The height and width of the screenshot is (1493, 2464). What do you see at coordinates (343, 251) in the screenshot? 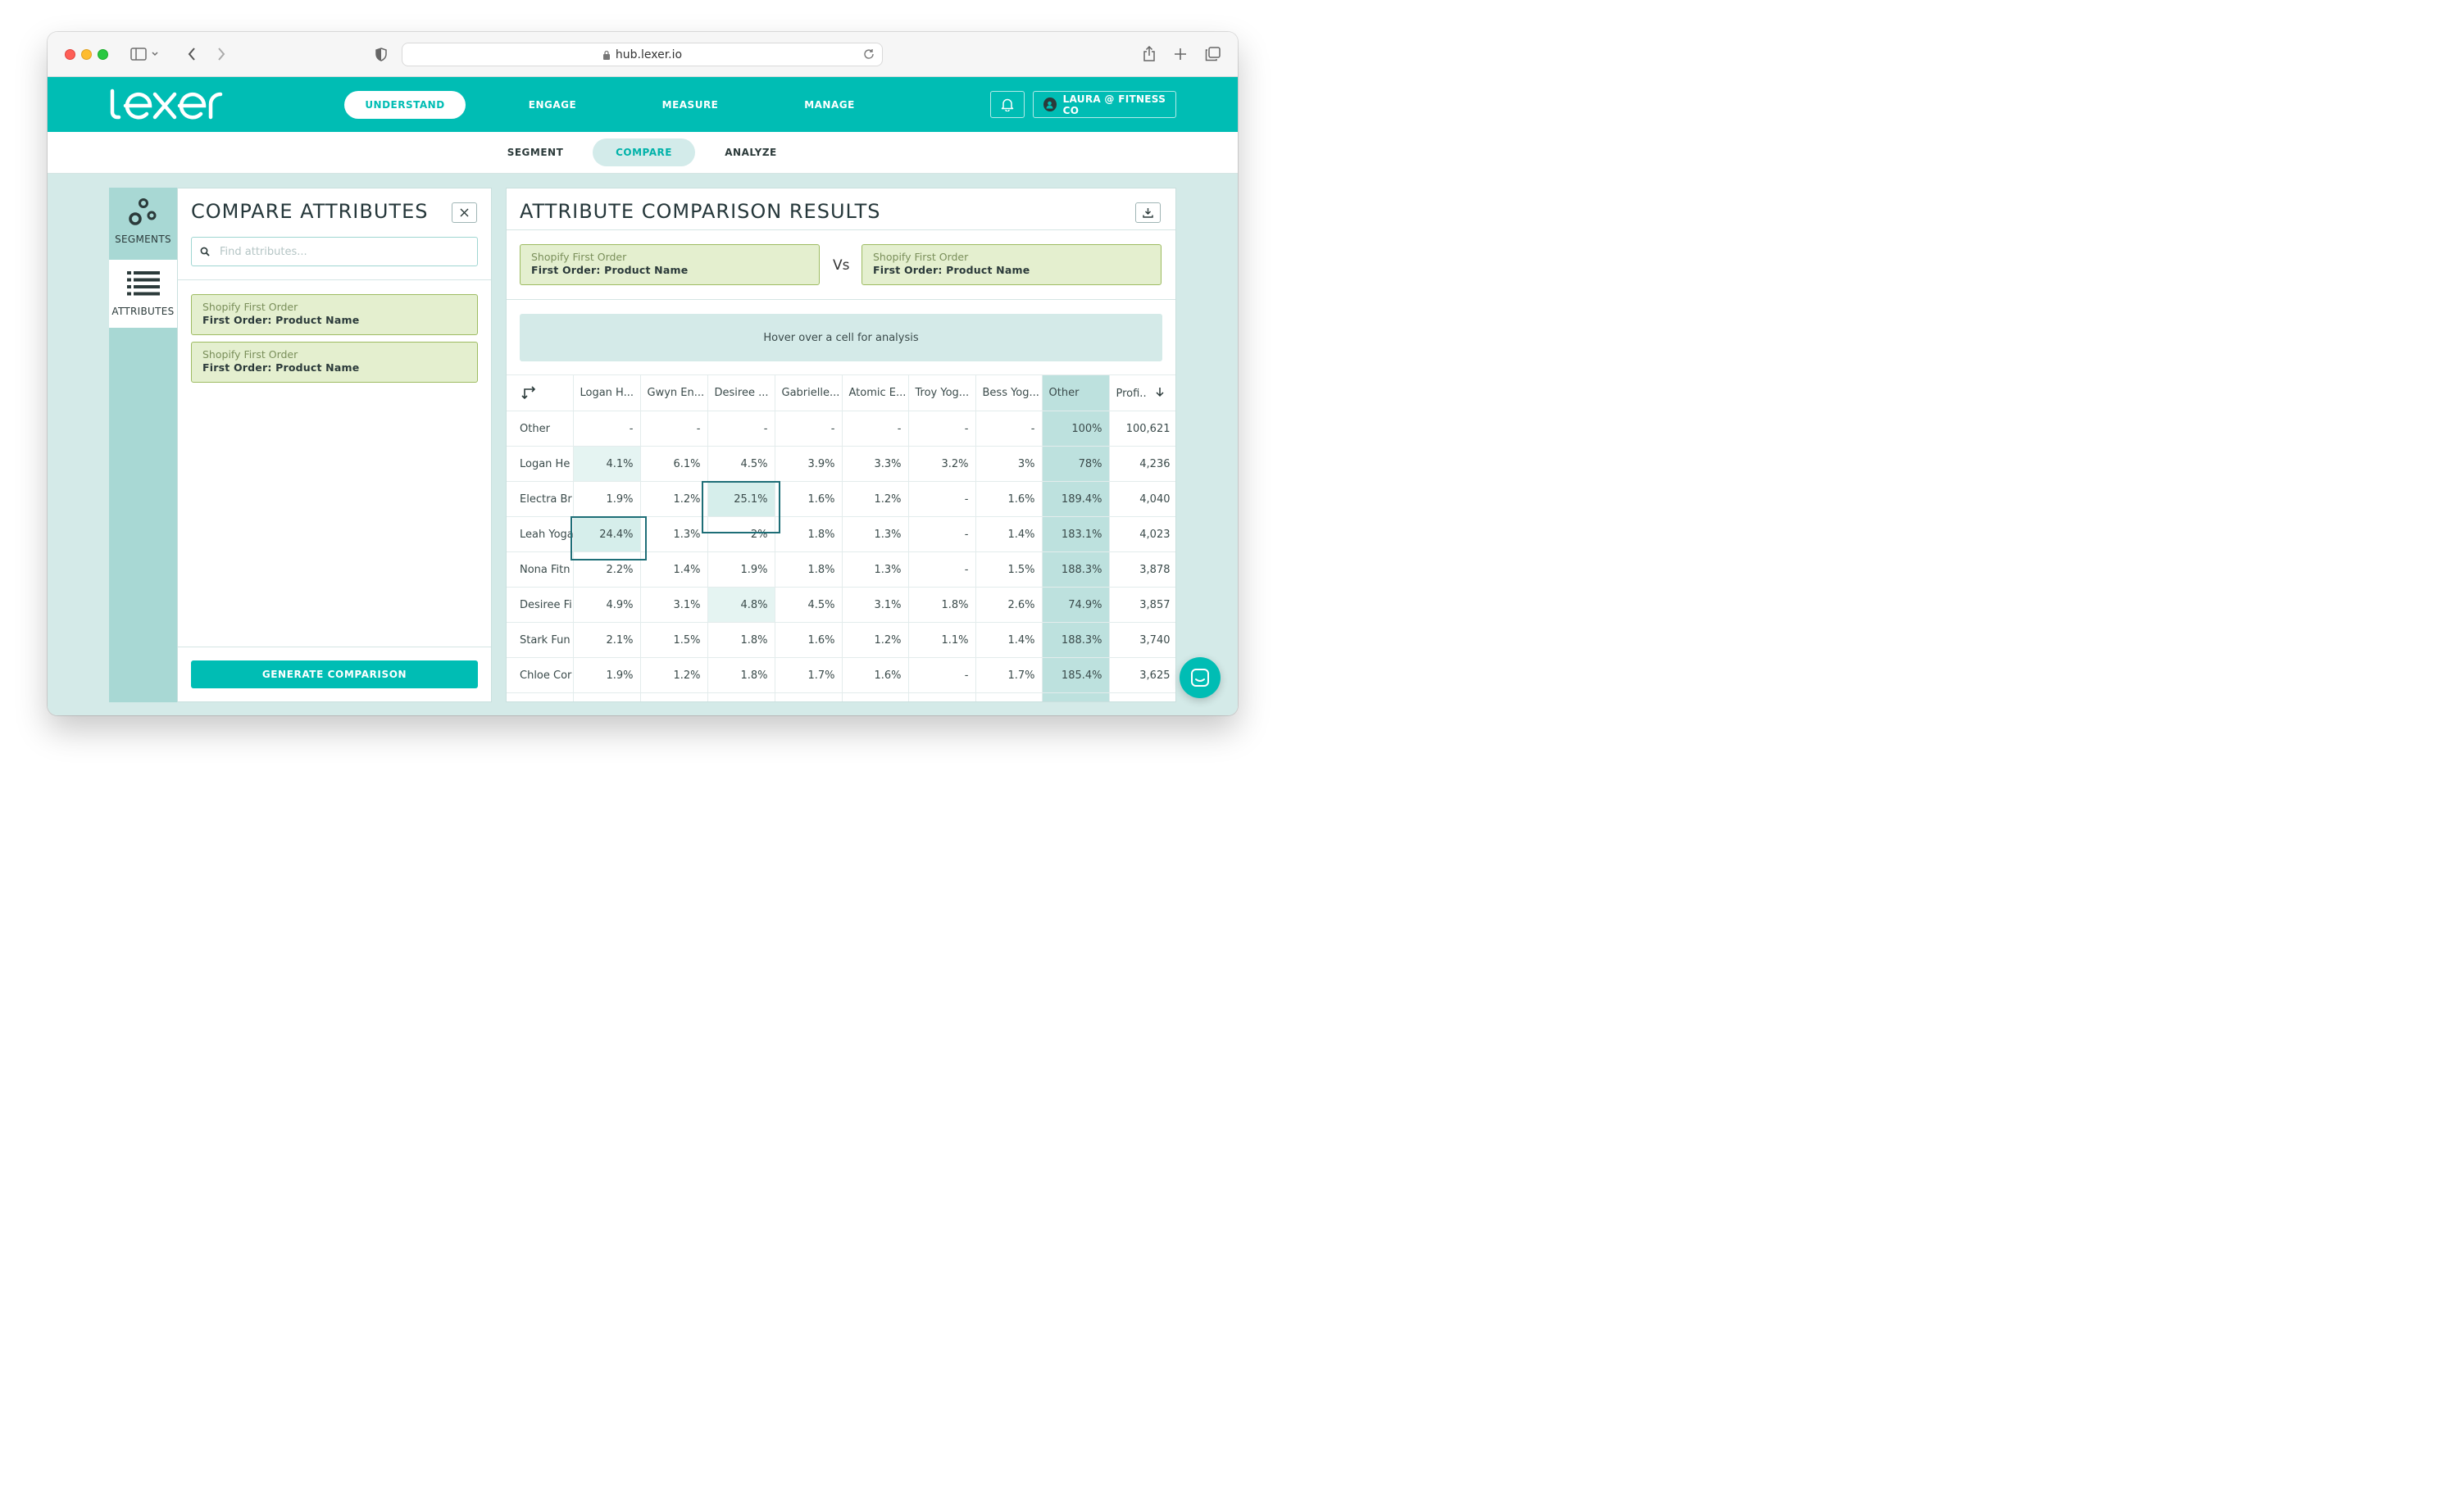
I see `search-input` at bounding box center [343, 251].